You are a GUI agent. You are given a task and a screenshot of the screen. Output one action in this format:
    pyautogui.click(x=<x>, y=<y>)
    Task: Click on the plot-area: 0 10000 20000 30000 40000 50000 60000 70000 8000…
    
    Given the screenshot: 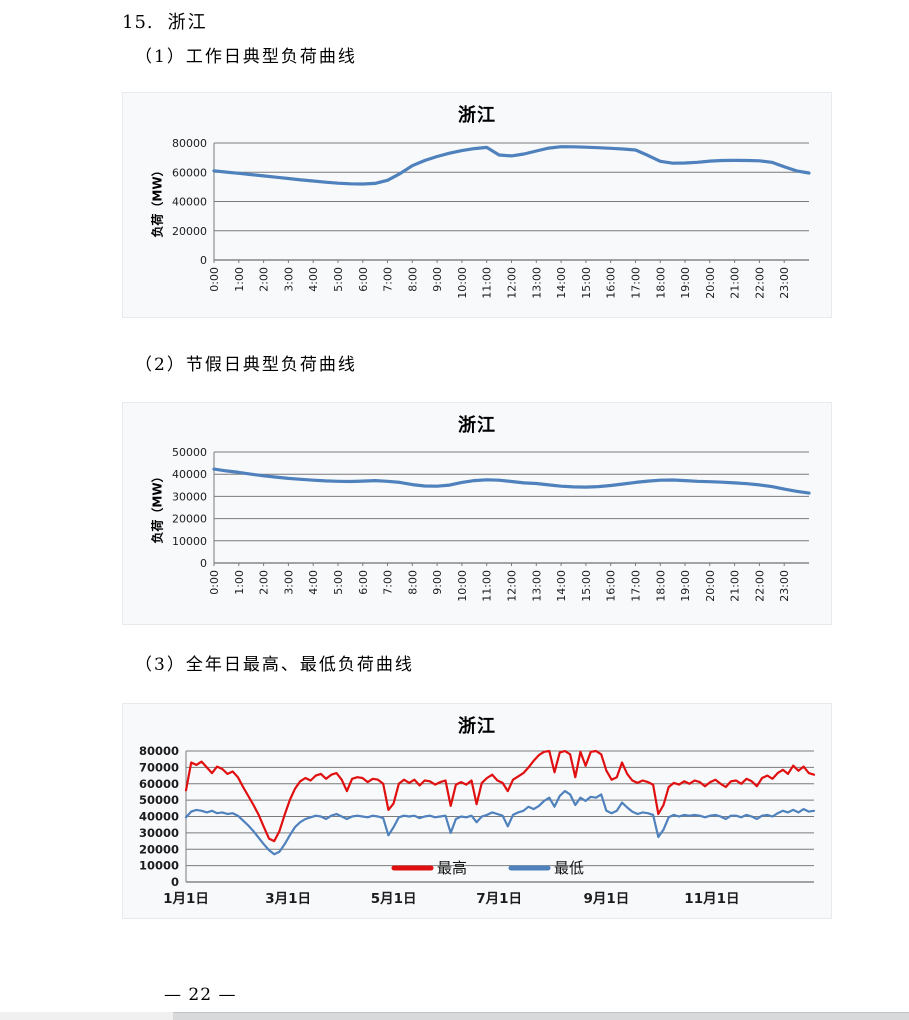 What is the action you would take?
    pyautogui.click(x=477, y=825)
    